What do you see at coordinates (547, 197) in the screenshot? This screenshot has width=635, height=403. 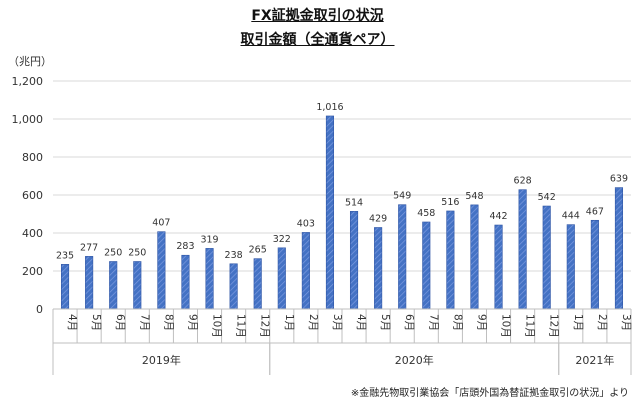 I see `data-label: 542` at bounding box center [547, 197].